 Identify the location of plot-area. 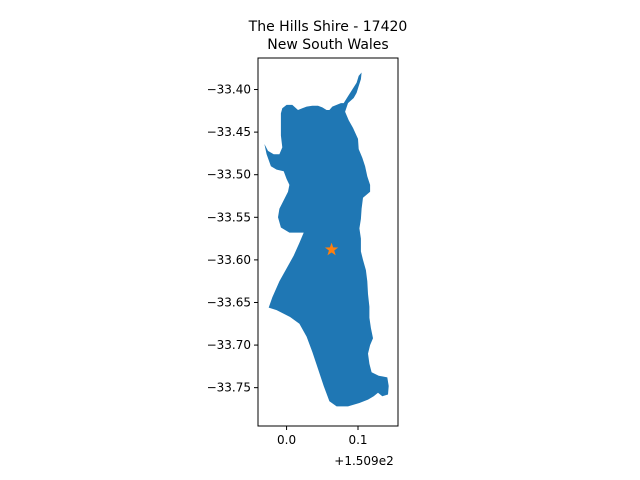
(326, 239).